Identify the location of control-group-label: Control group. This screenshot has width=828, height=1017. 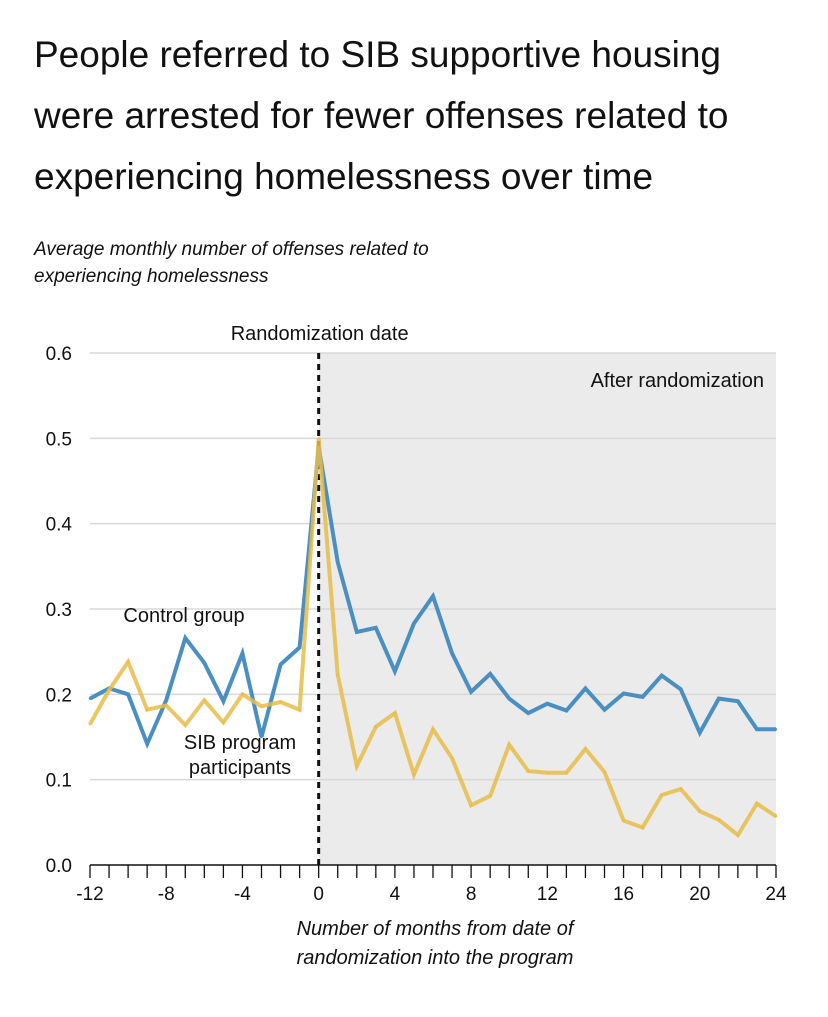
(183, 616).